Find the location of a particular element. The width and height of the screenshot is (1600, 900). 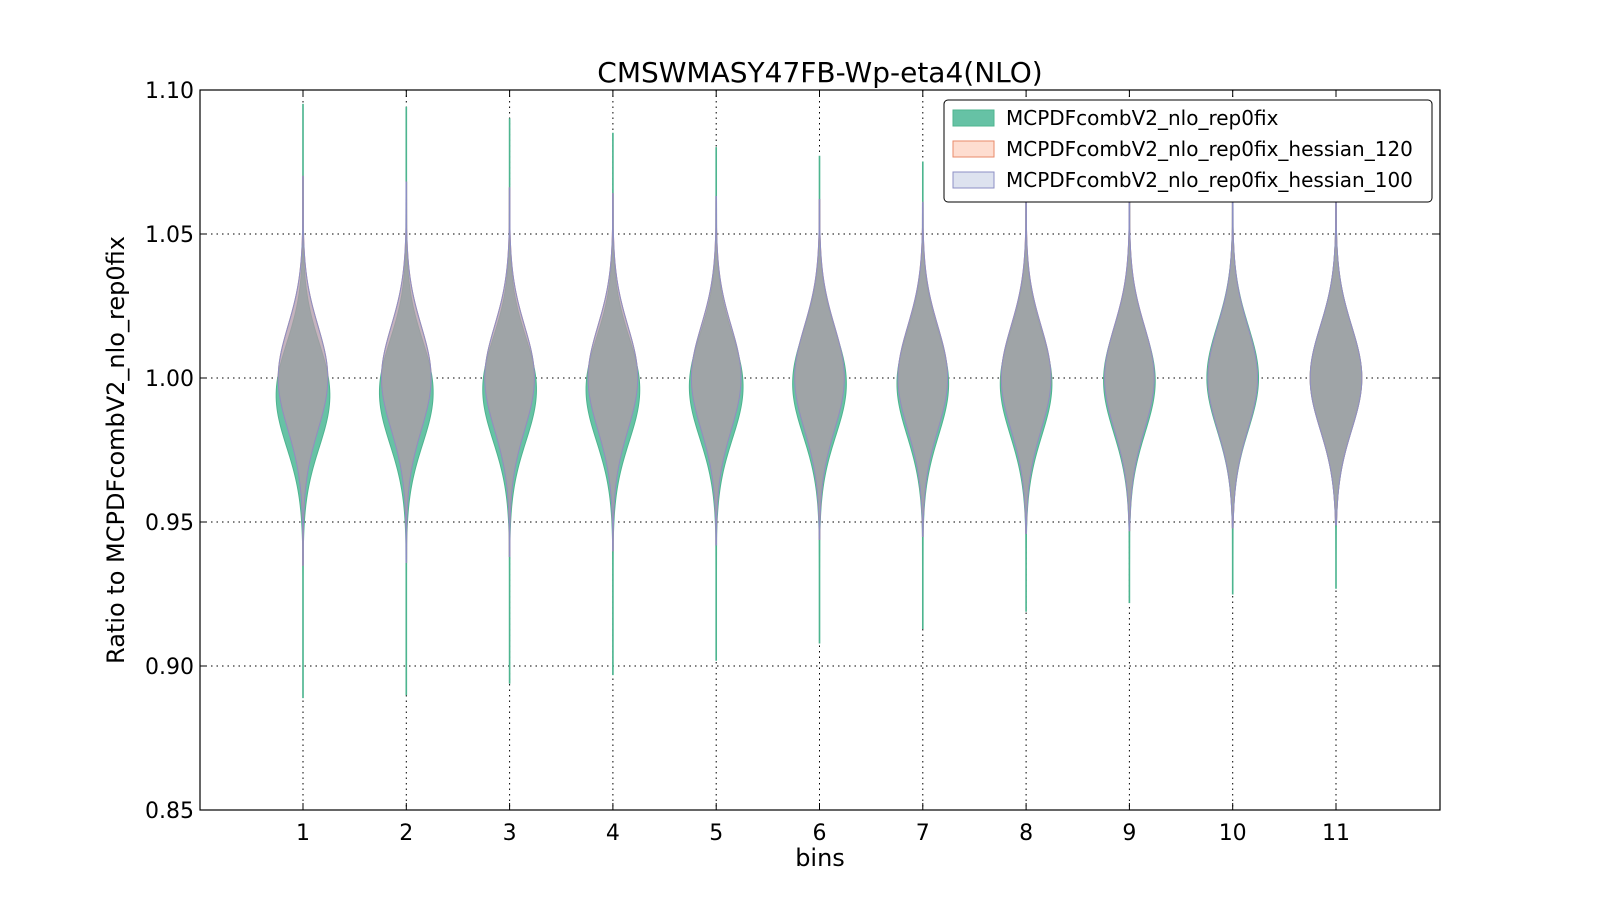

x-tick-label: 7 is located at coordinates (923, 833).